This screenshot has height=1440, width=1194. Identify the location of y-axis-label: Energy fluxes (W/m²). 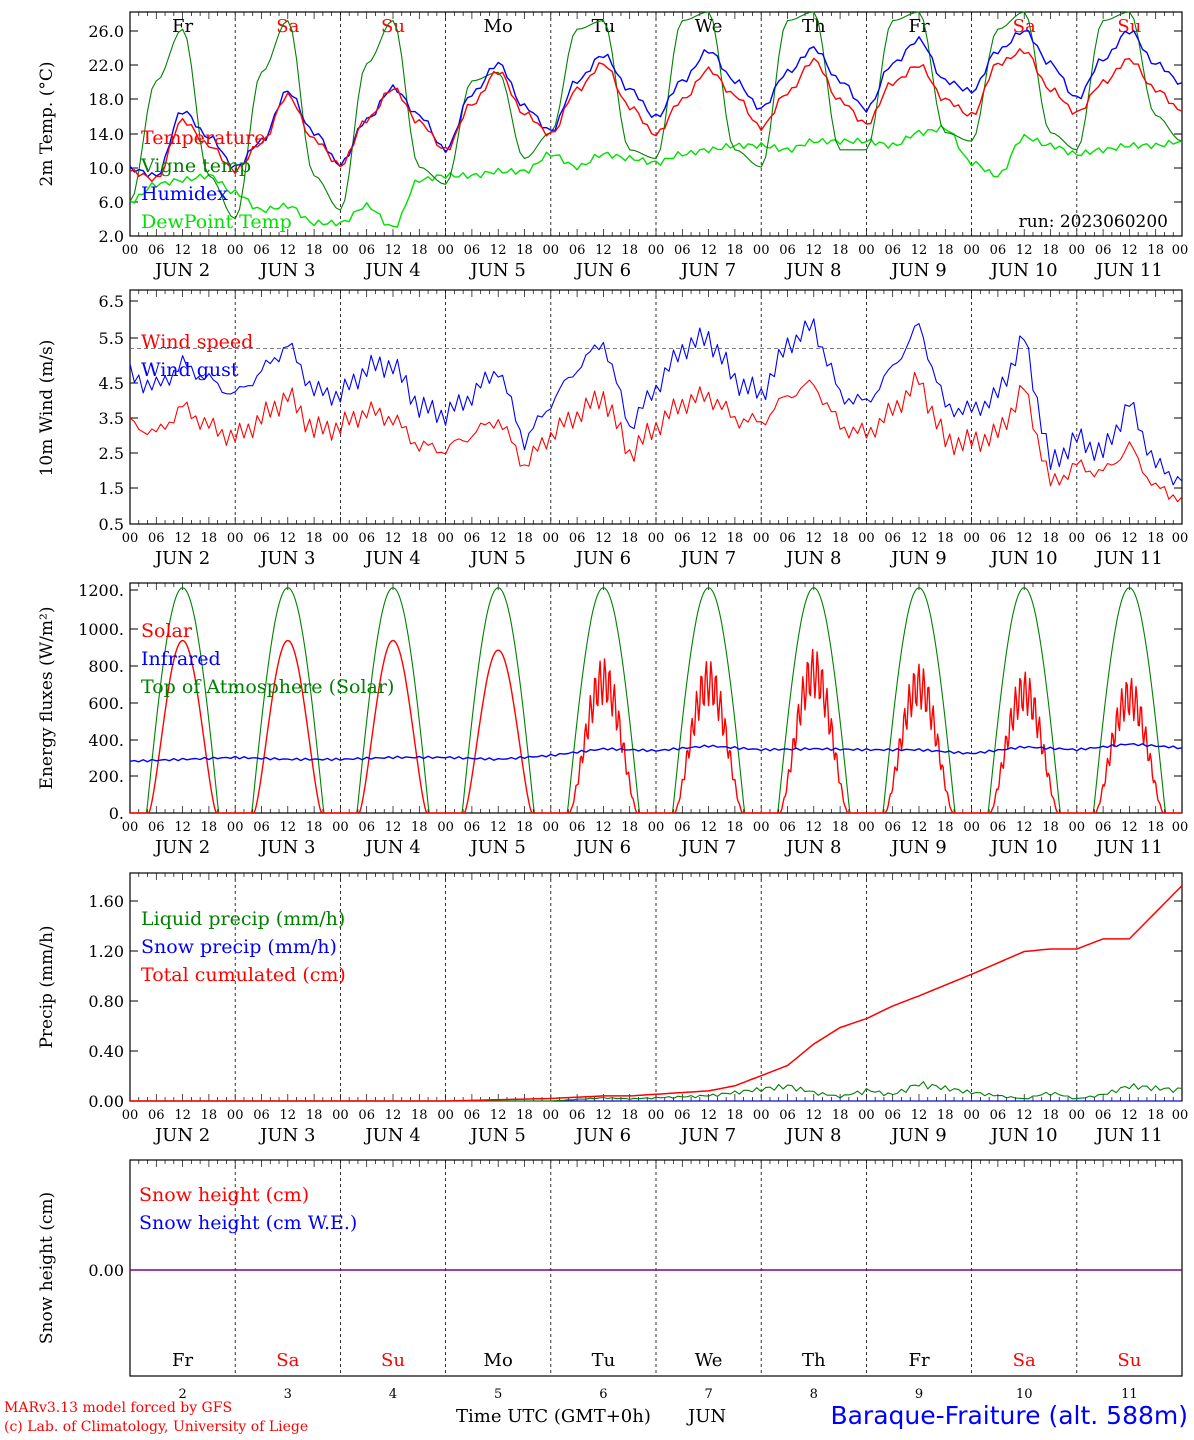
(47, 698).